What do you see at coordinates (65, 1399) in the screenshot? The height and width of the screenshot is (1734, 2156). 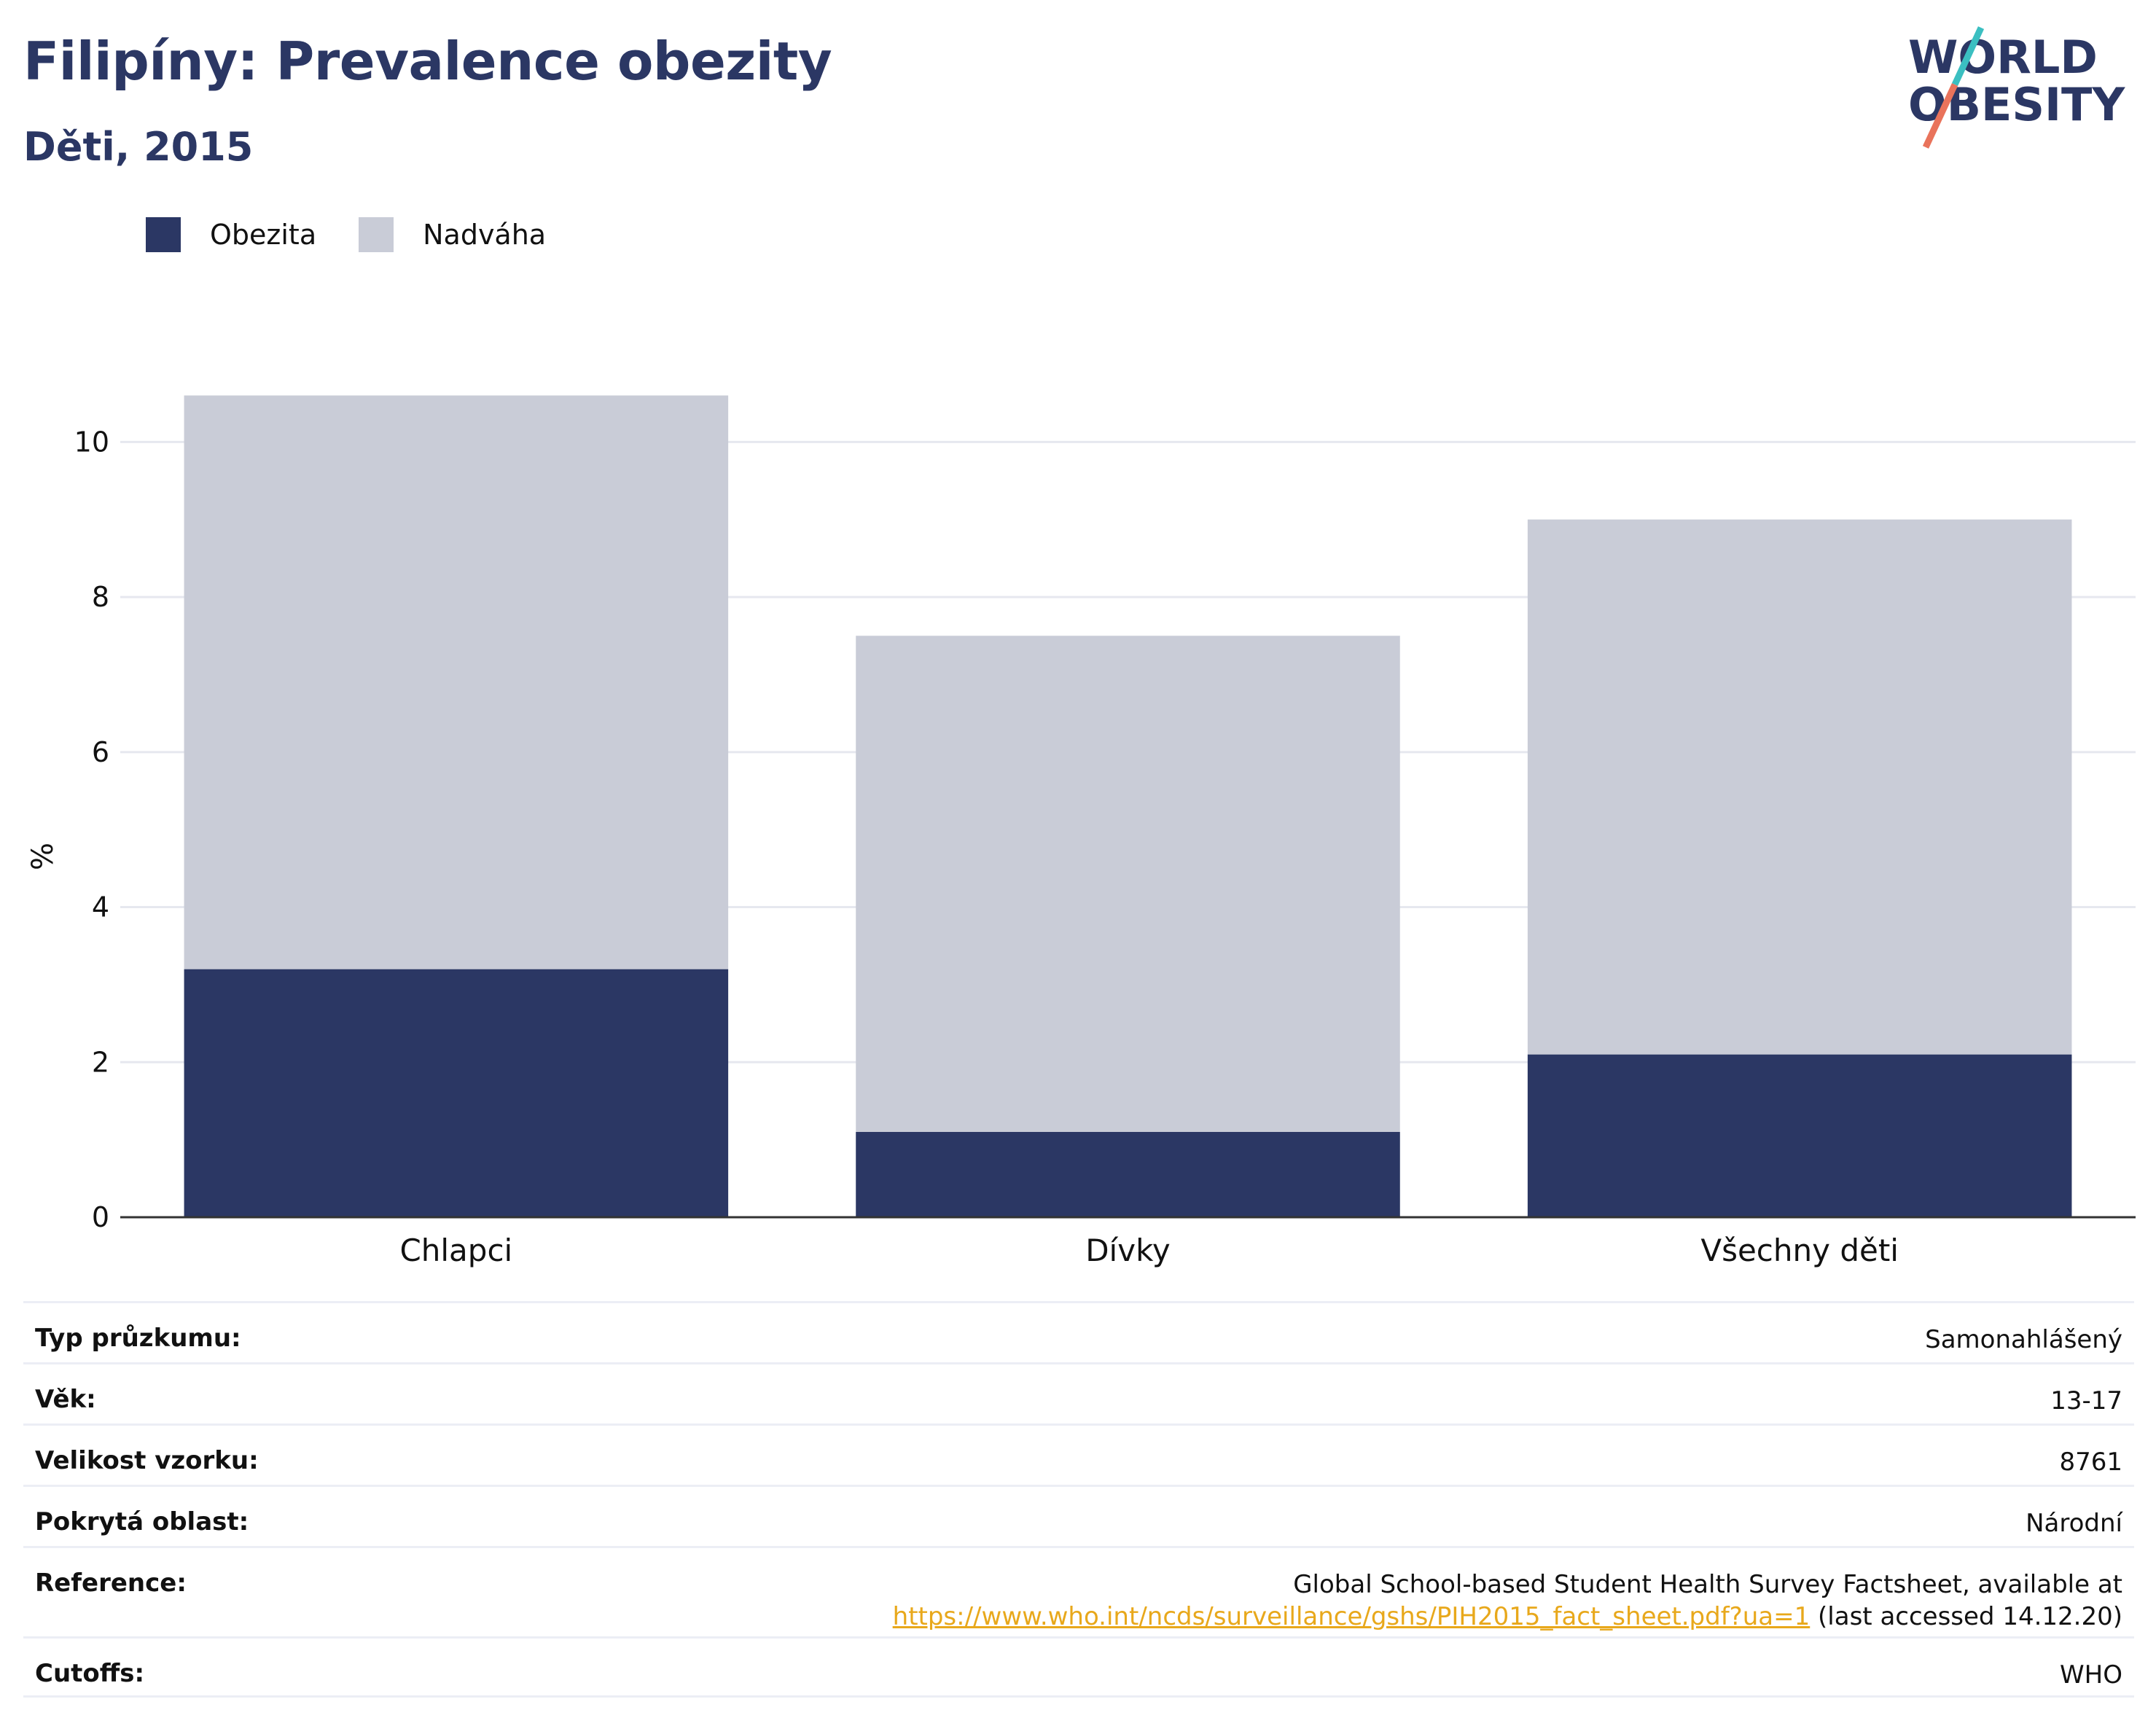 I see `info-key: Věk:` at bounding box center [65, 1399].